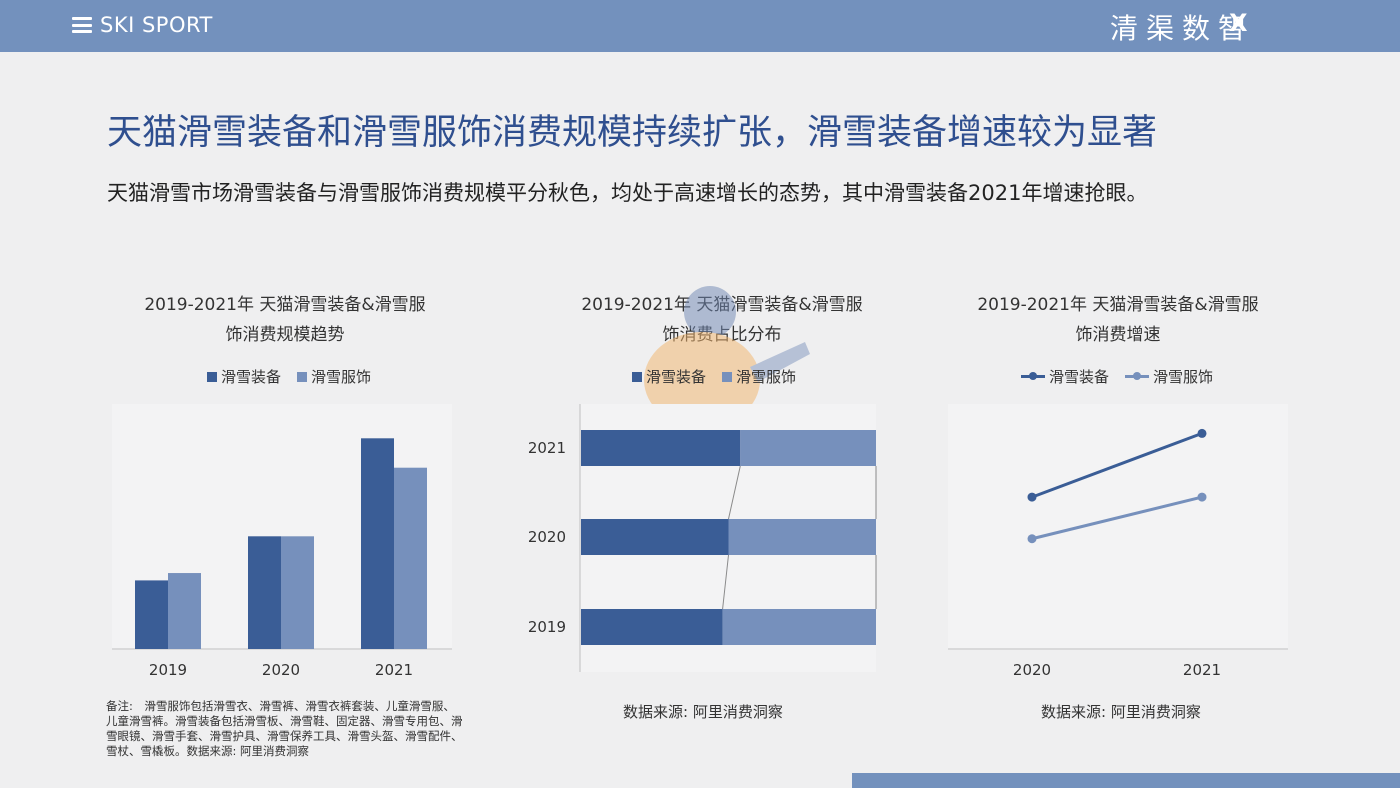  What do you see at coordinates (264, 592) in the screenshot?
I see `chart1-bar-equipment-2020` at bounding box center [264, 592].